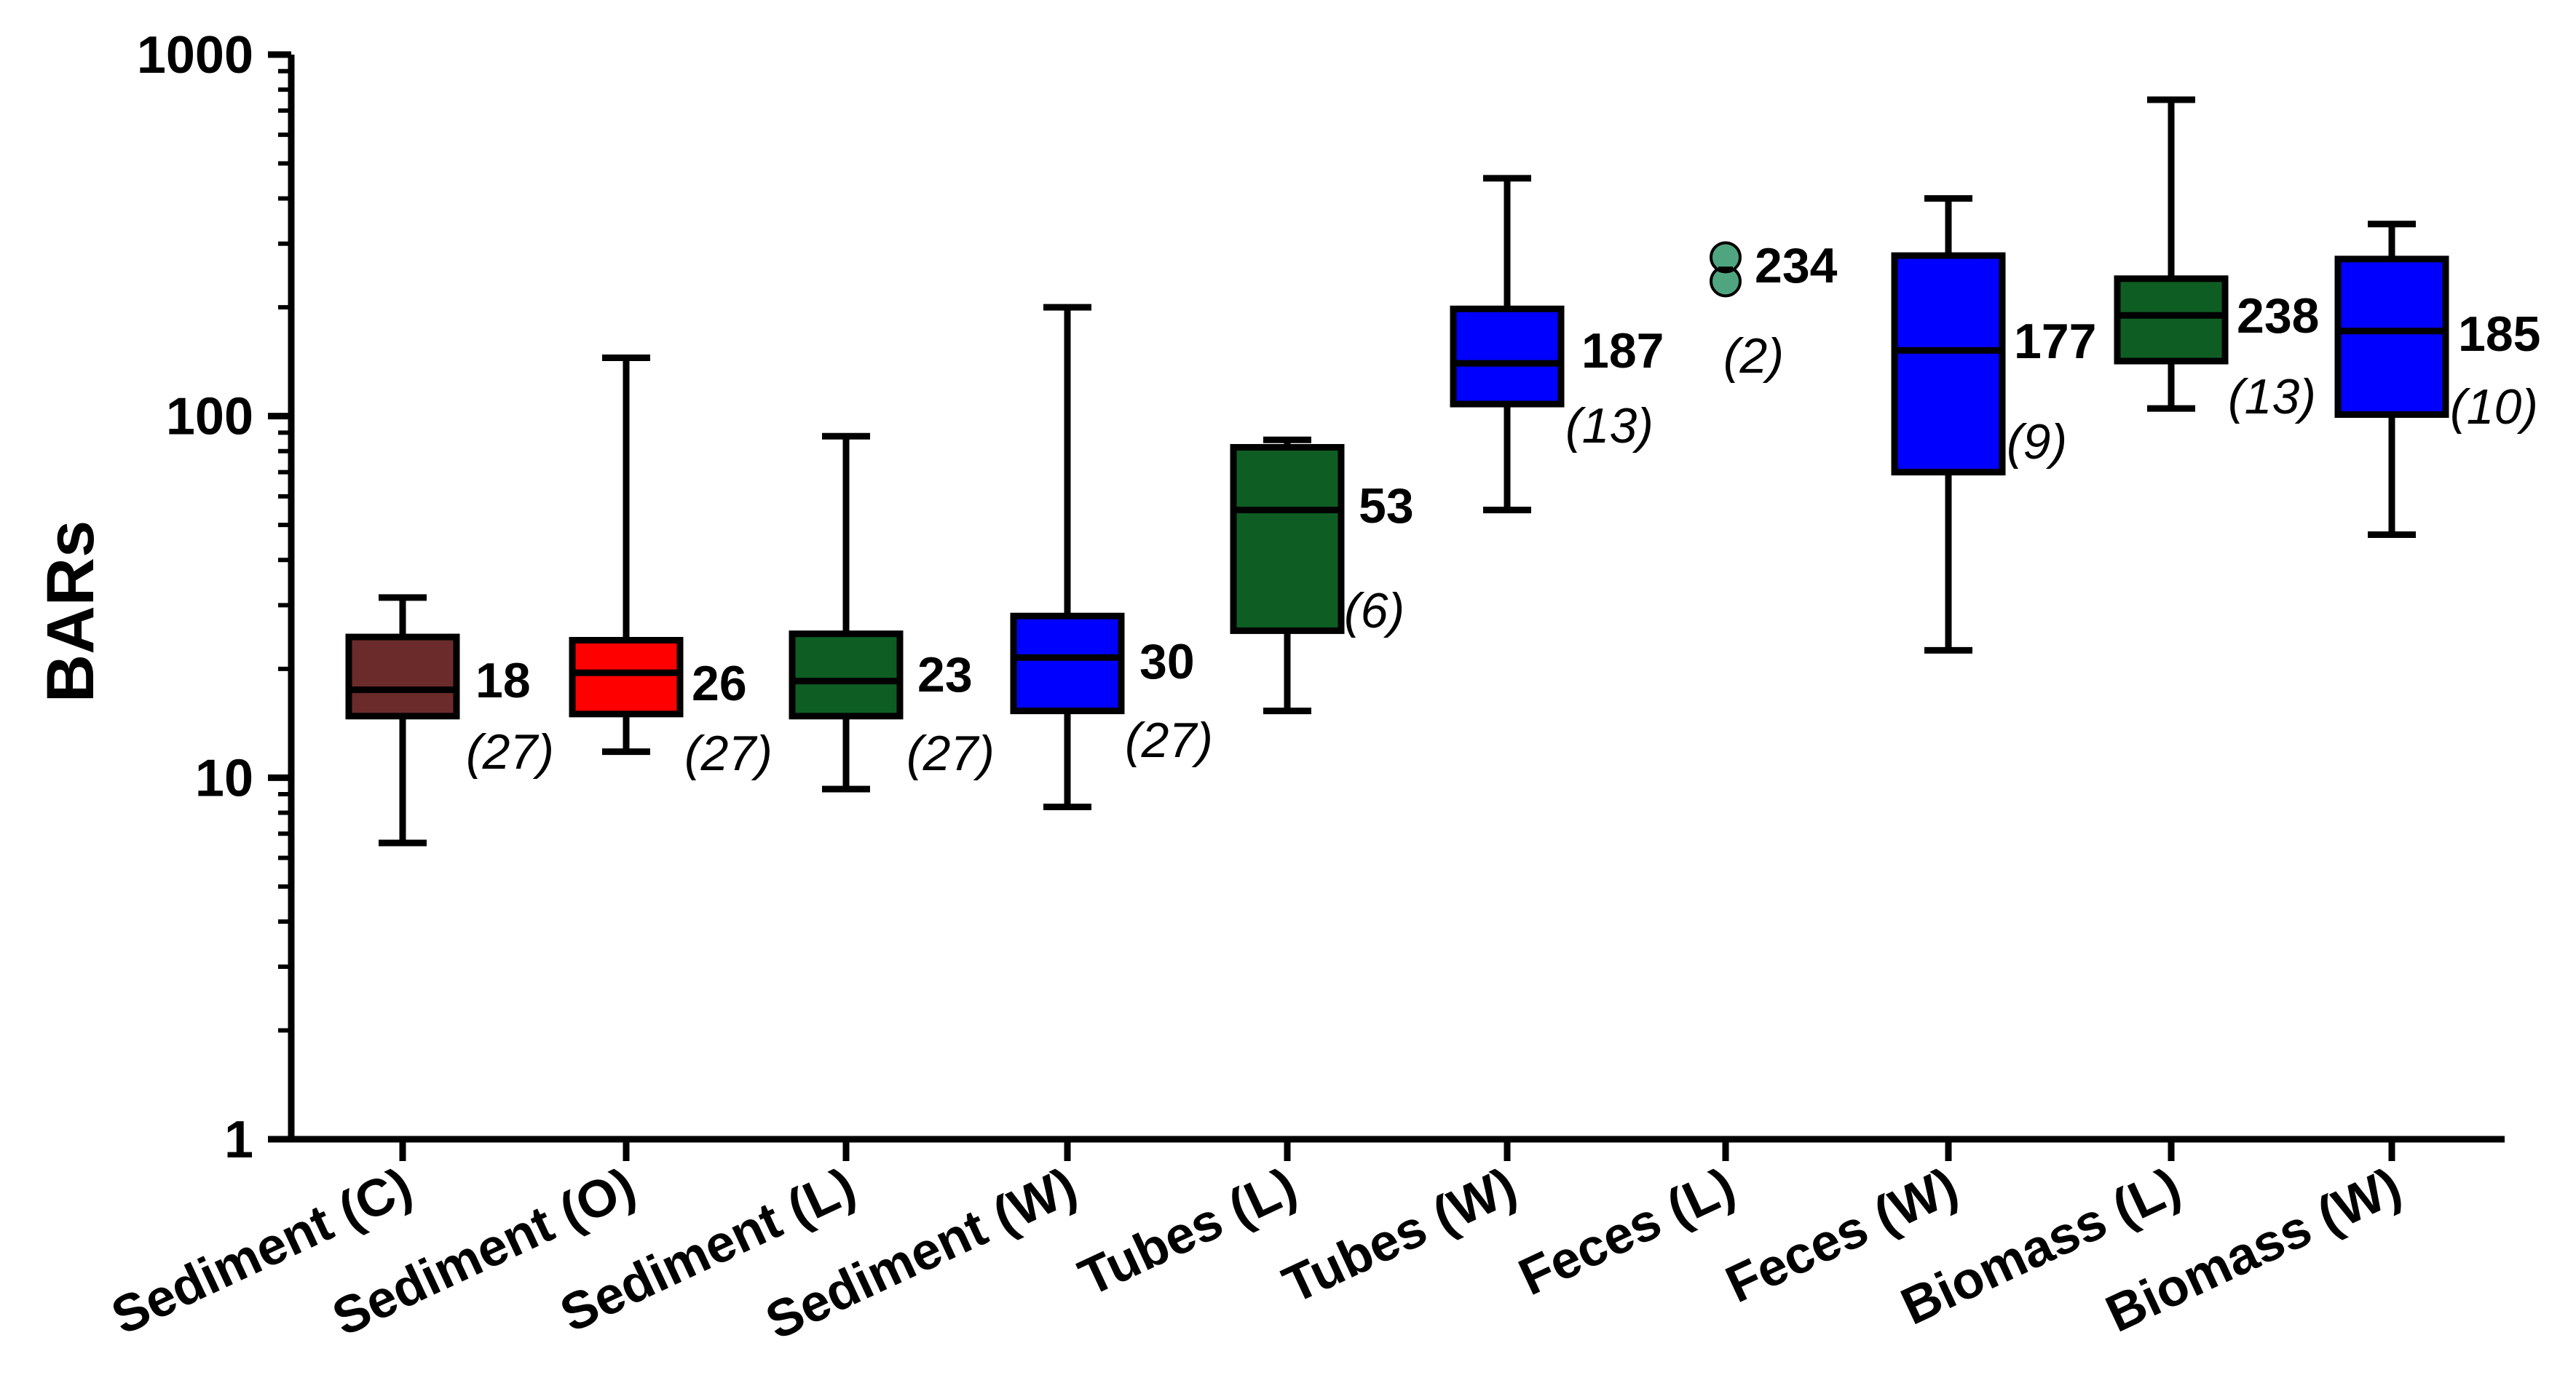 The width and height of the screenshot is (2576, 1394). I want to click on data-point, so click(1726, 257).